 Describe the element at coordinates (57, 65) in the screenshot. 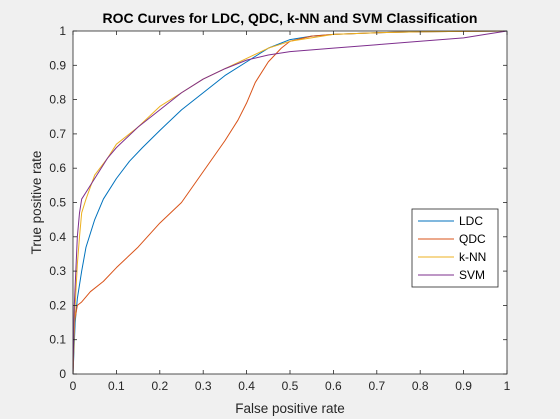

I see `y-tick-label: 0.9` at that location.